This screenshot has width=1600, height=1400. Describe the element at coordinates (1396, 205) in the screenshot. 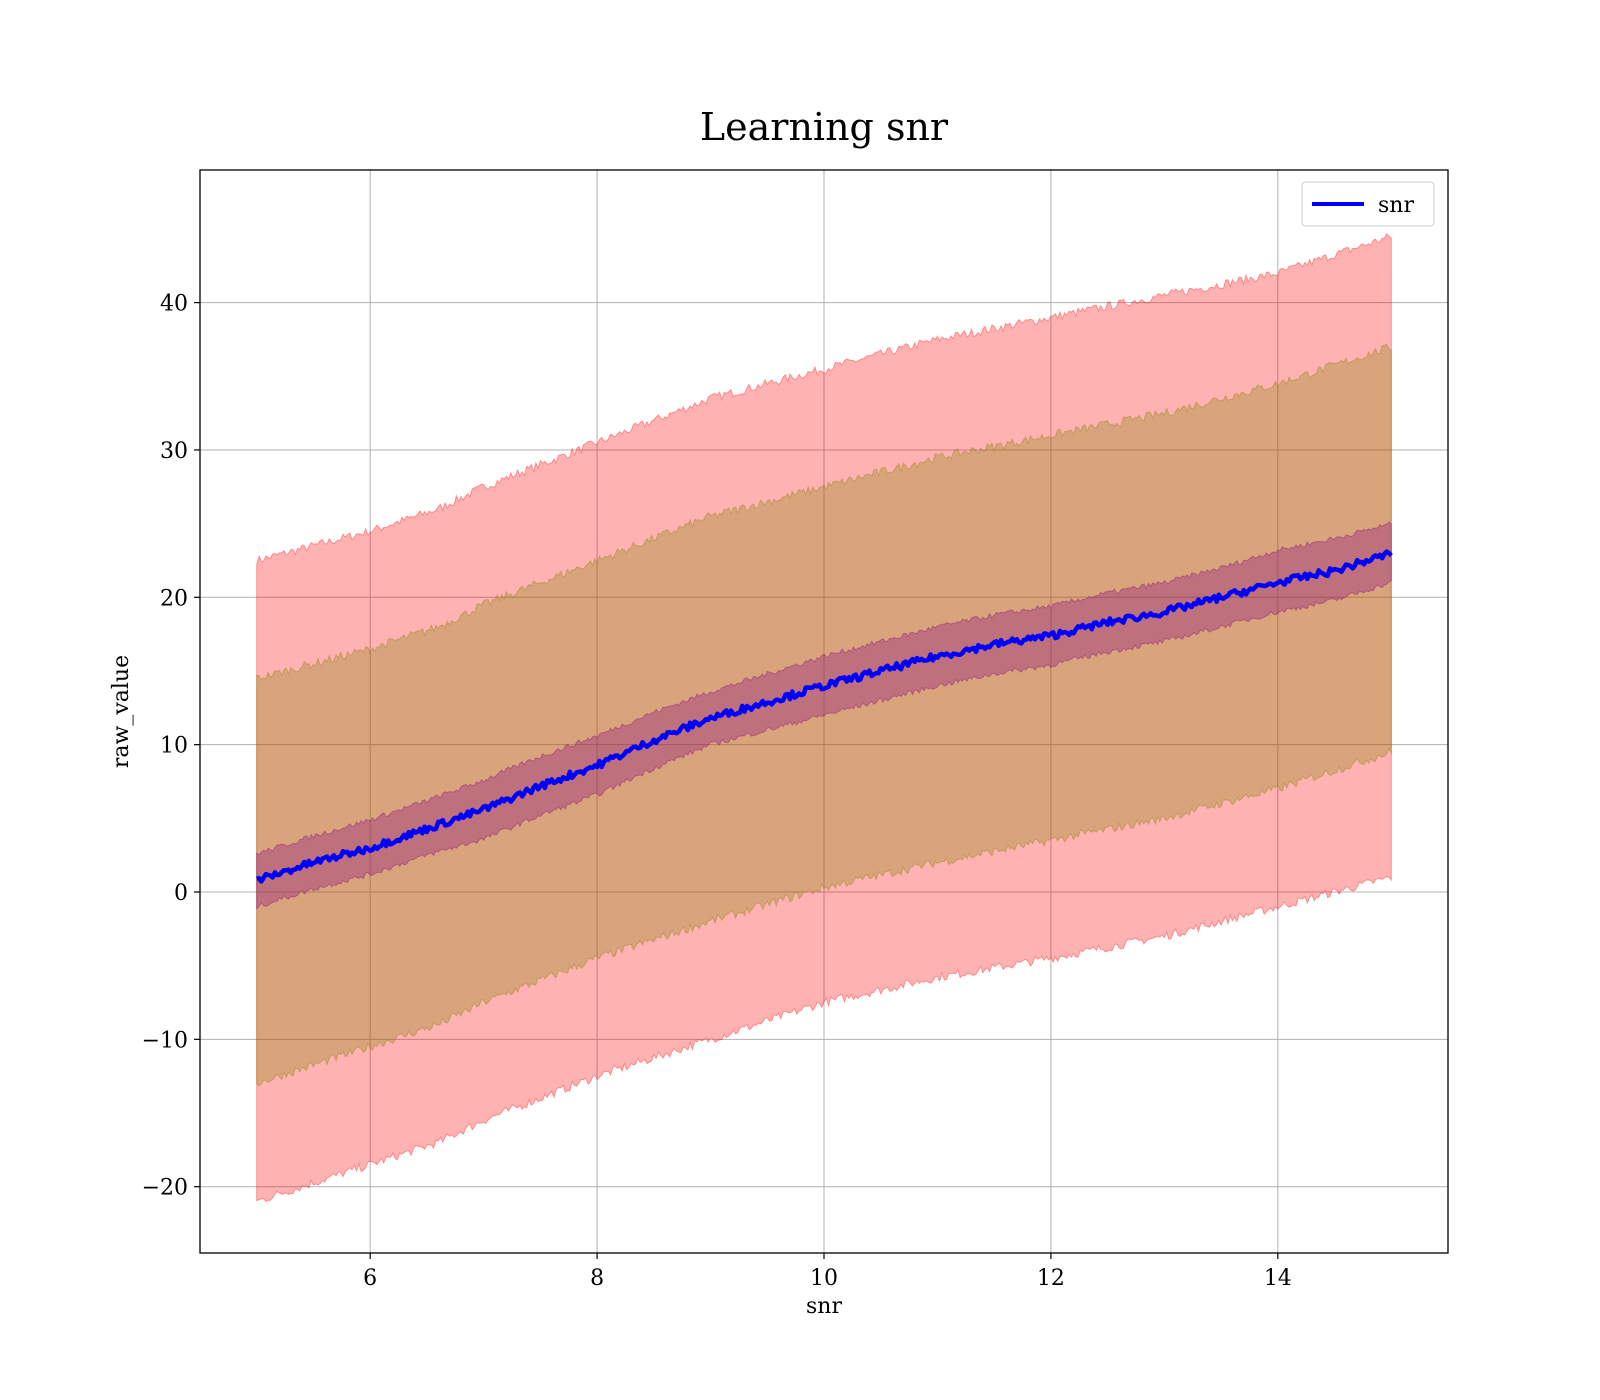

I see `legend-label-snr: snr` at that location.